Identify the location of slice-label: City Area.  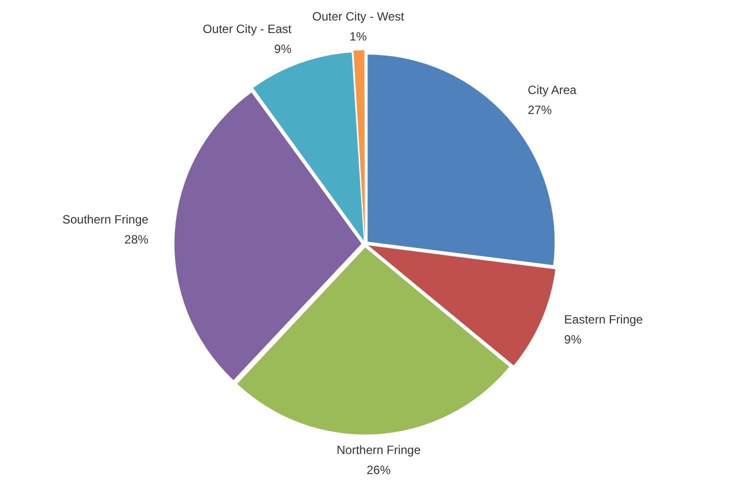
(552, 89).